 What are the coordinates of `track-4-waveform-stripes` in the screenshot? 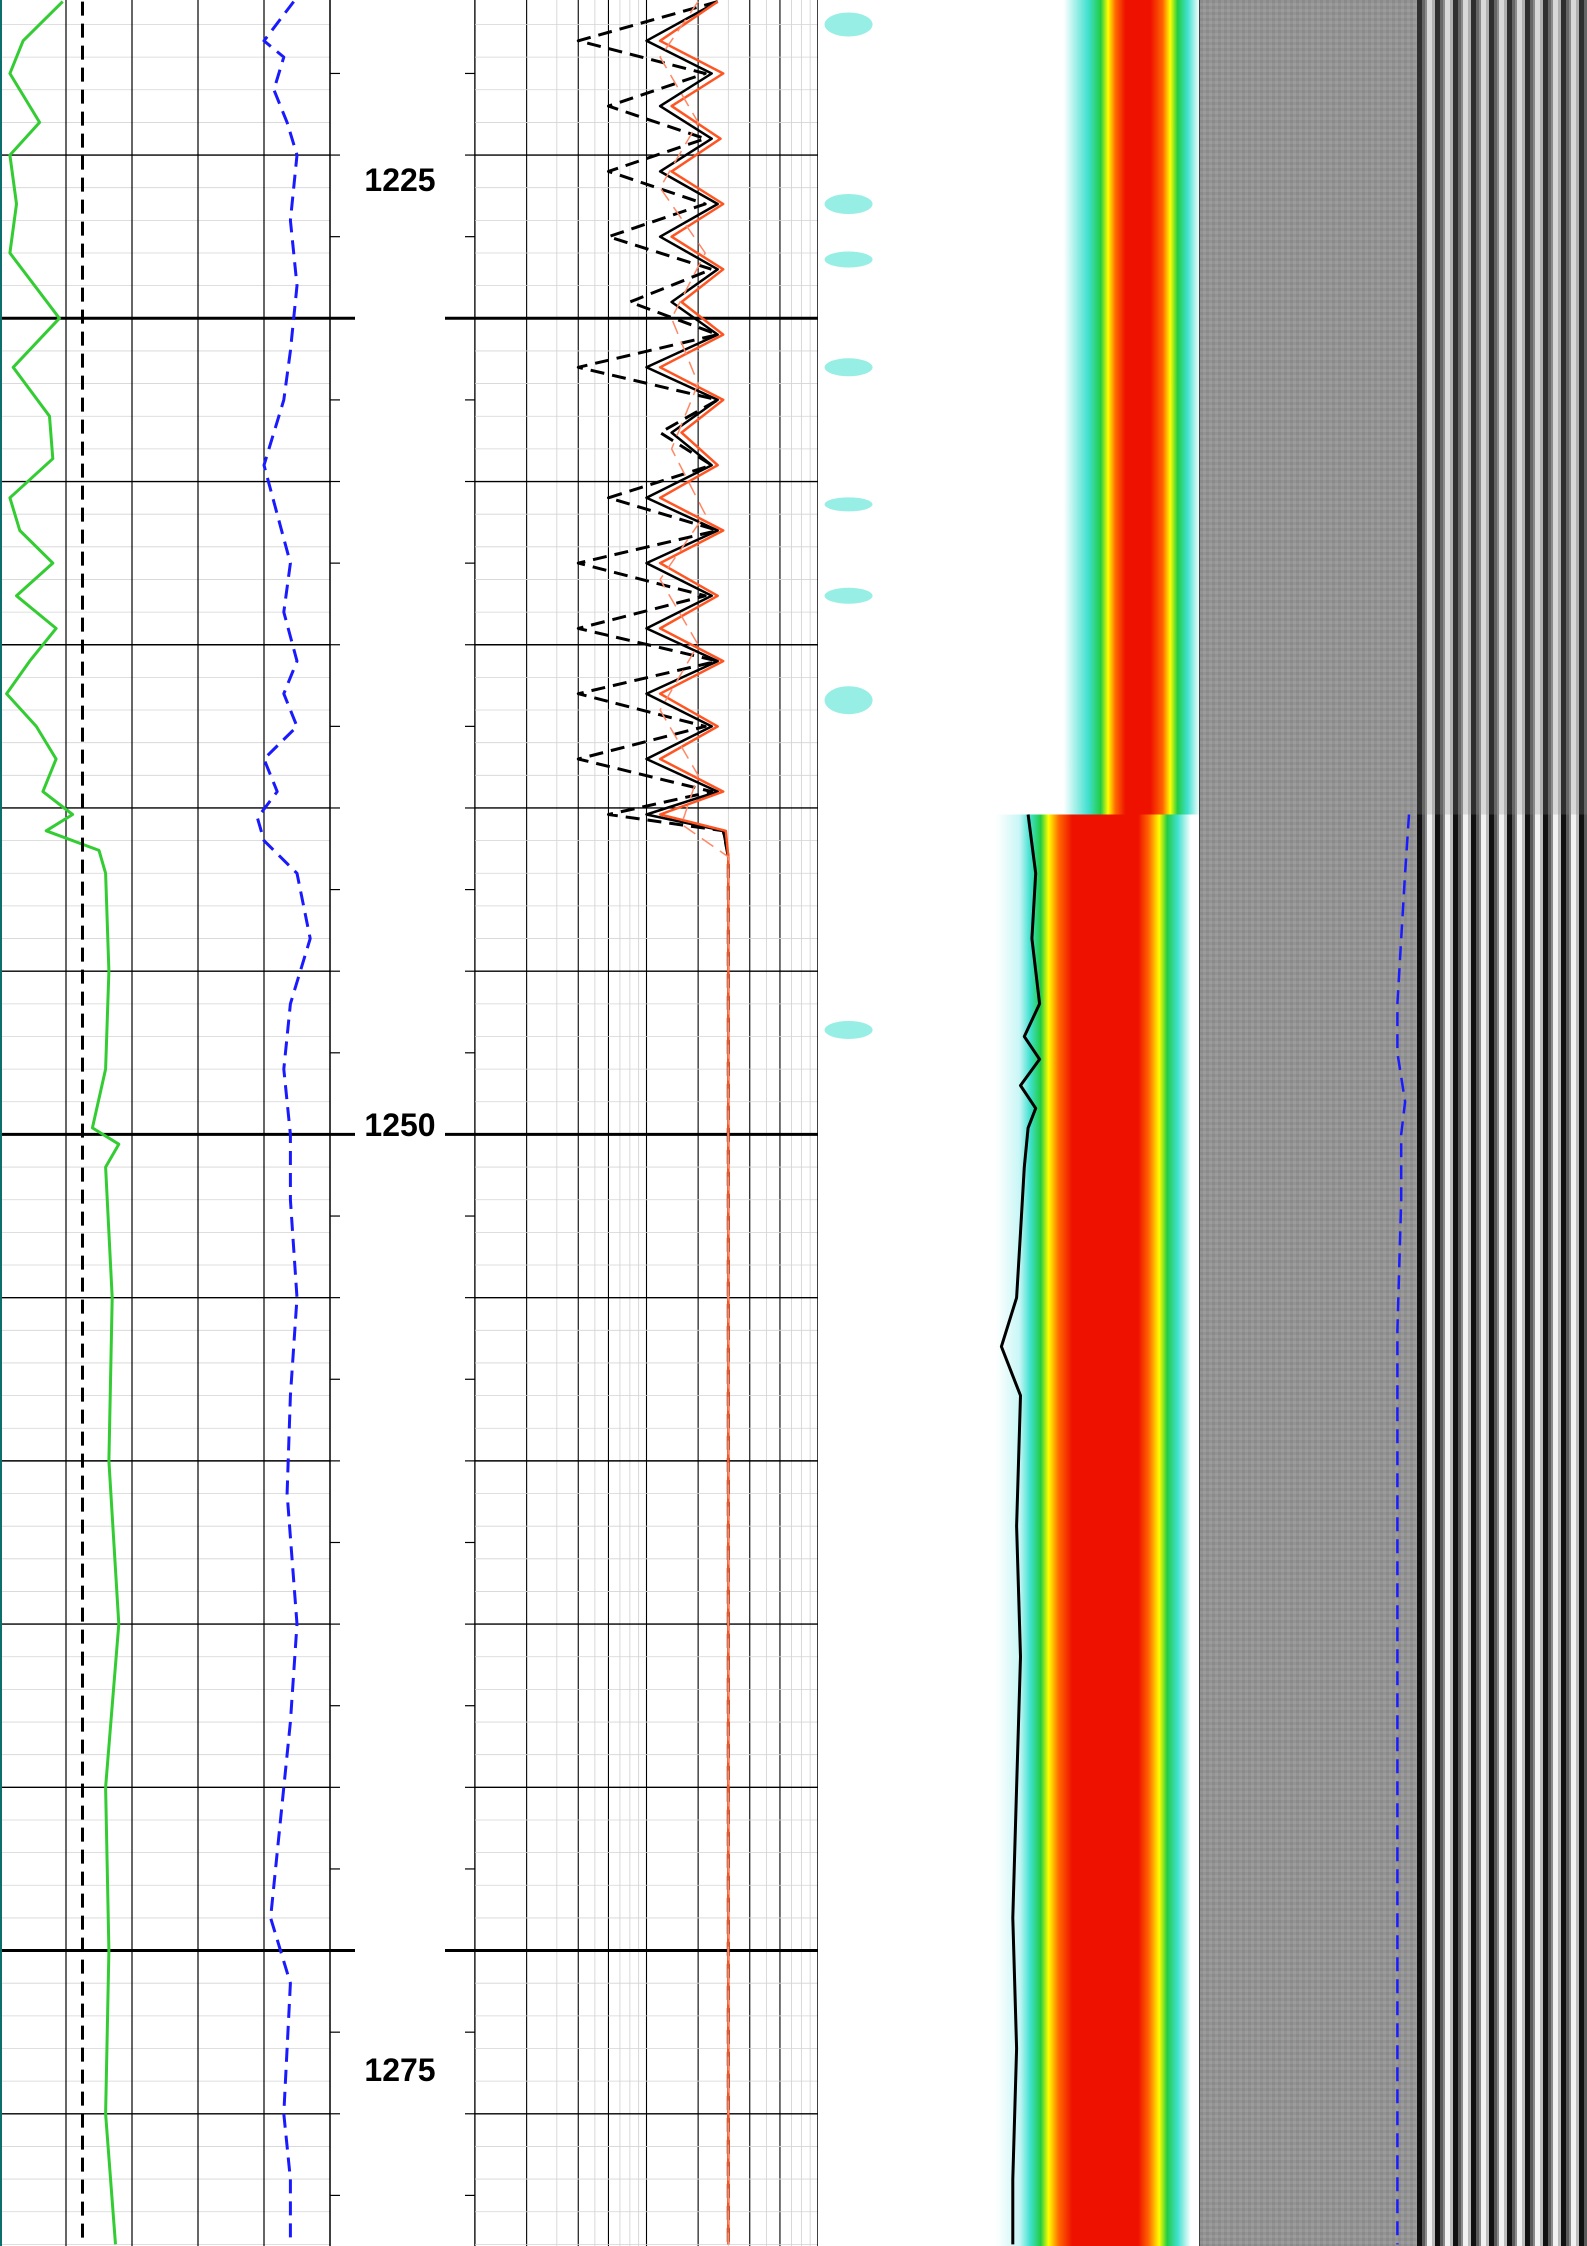 It's located at (1501, 1123).